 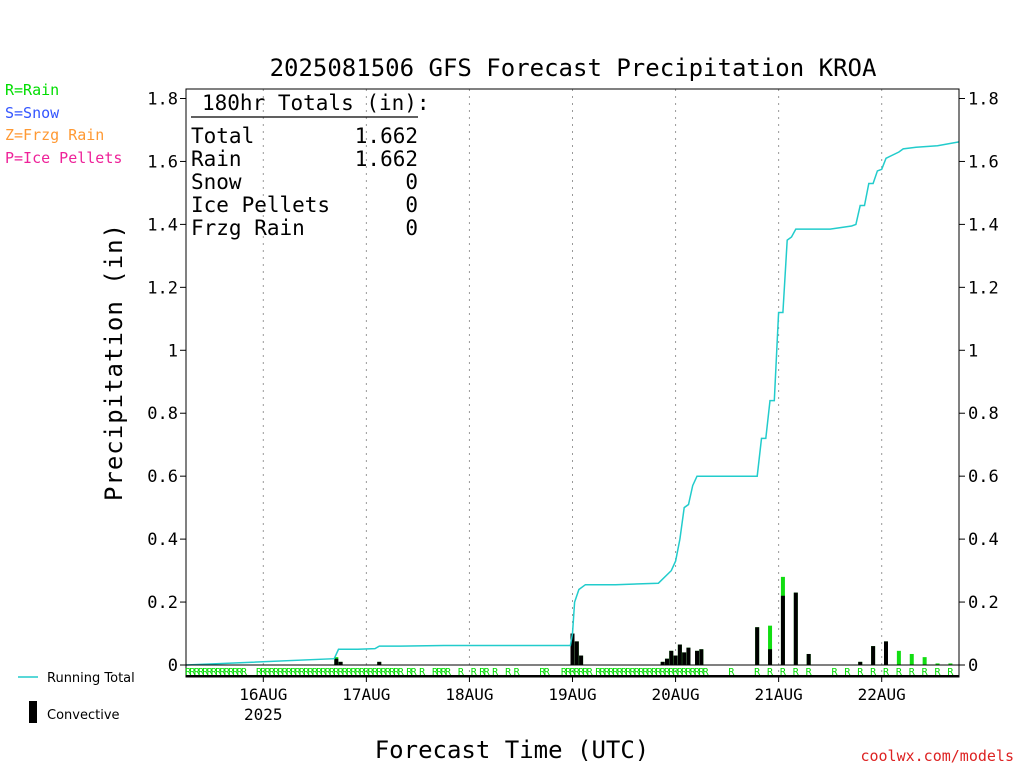 I want to click on totals-value-total: 1.662, so click(x=386, y=136).